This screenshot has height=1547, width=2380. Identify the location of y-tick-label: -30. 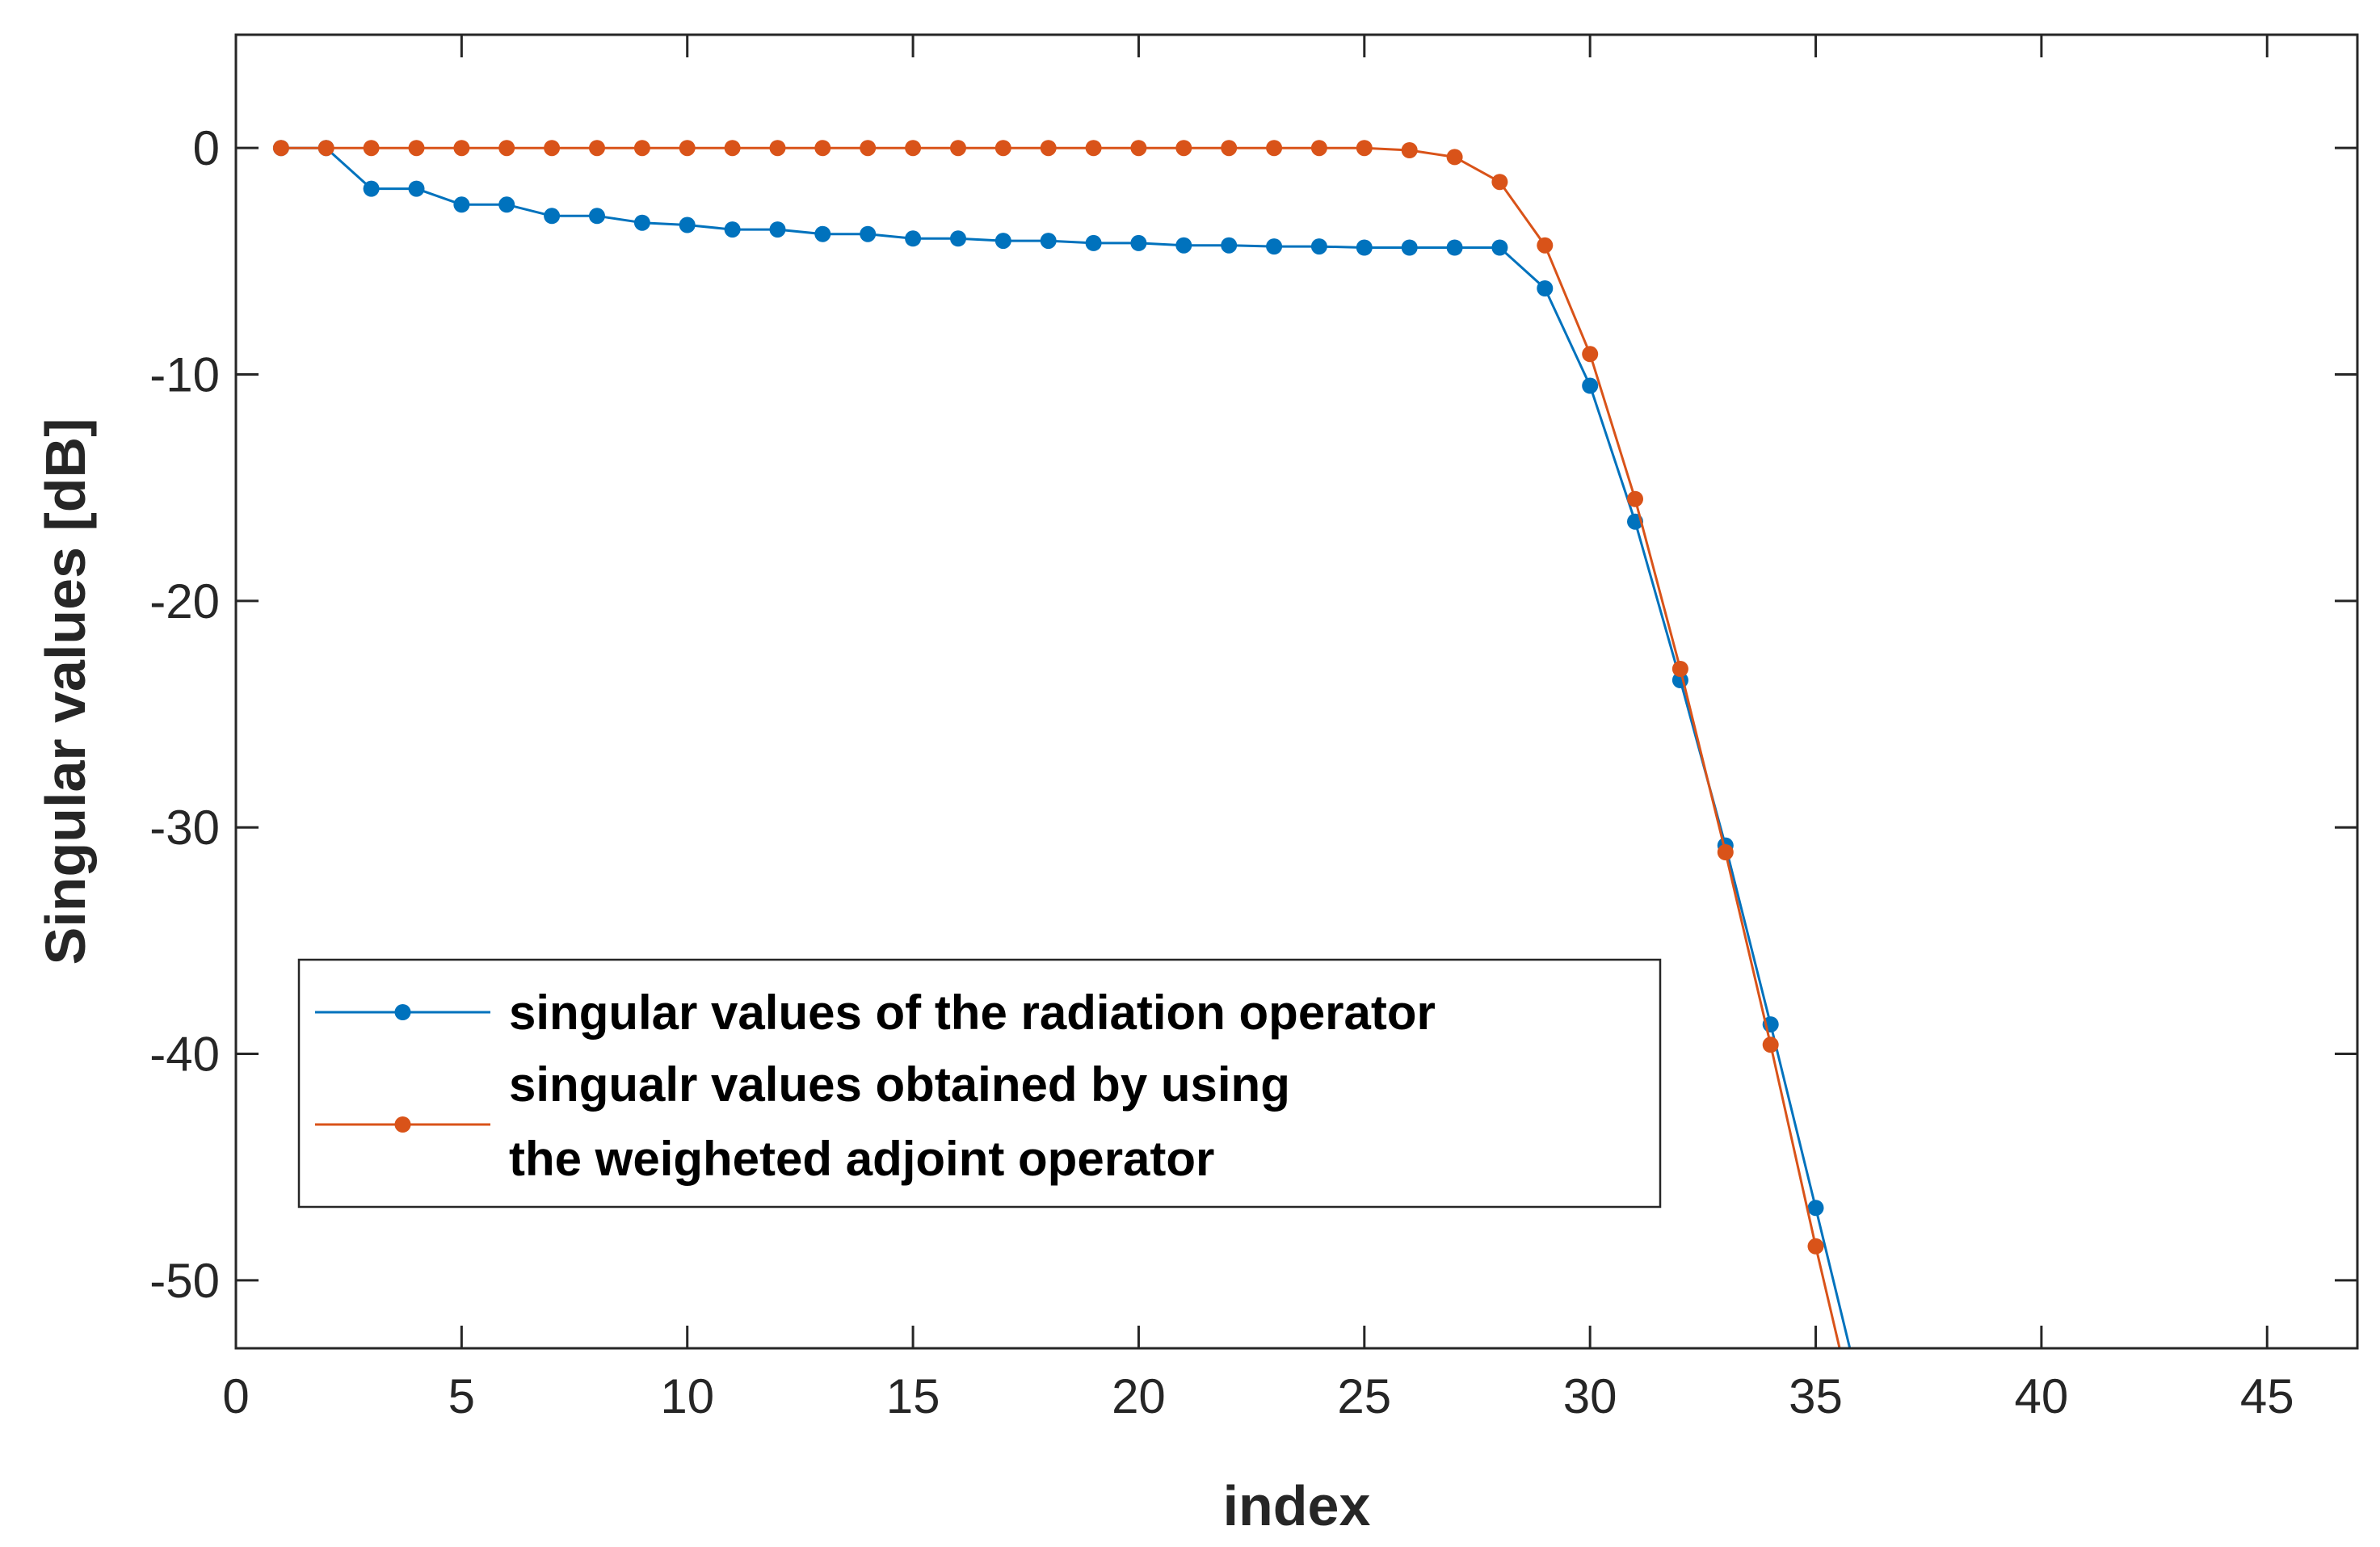
(184, 828).